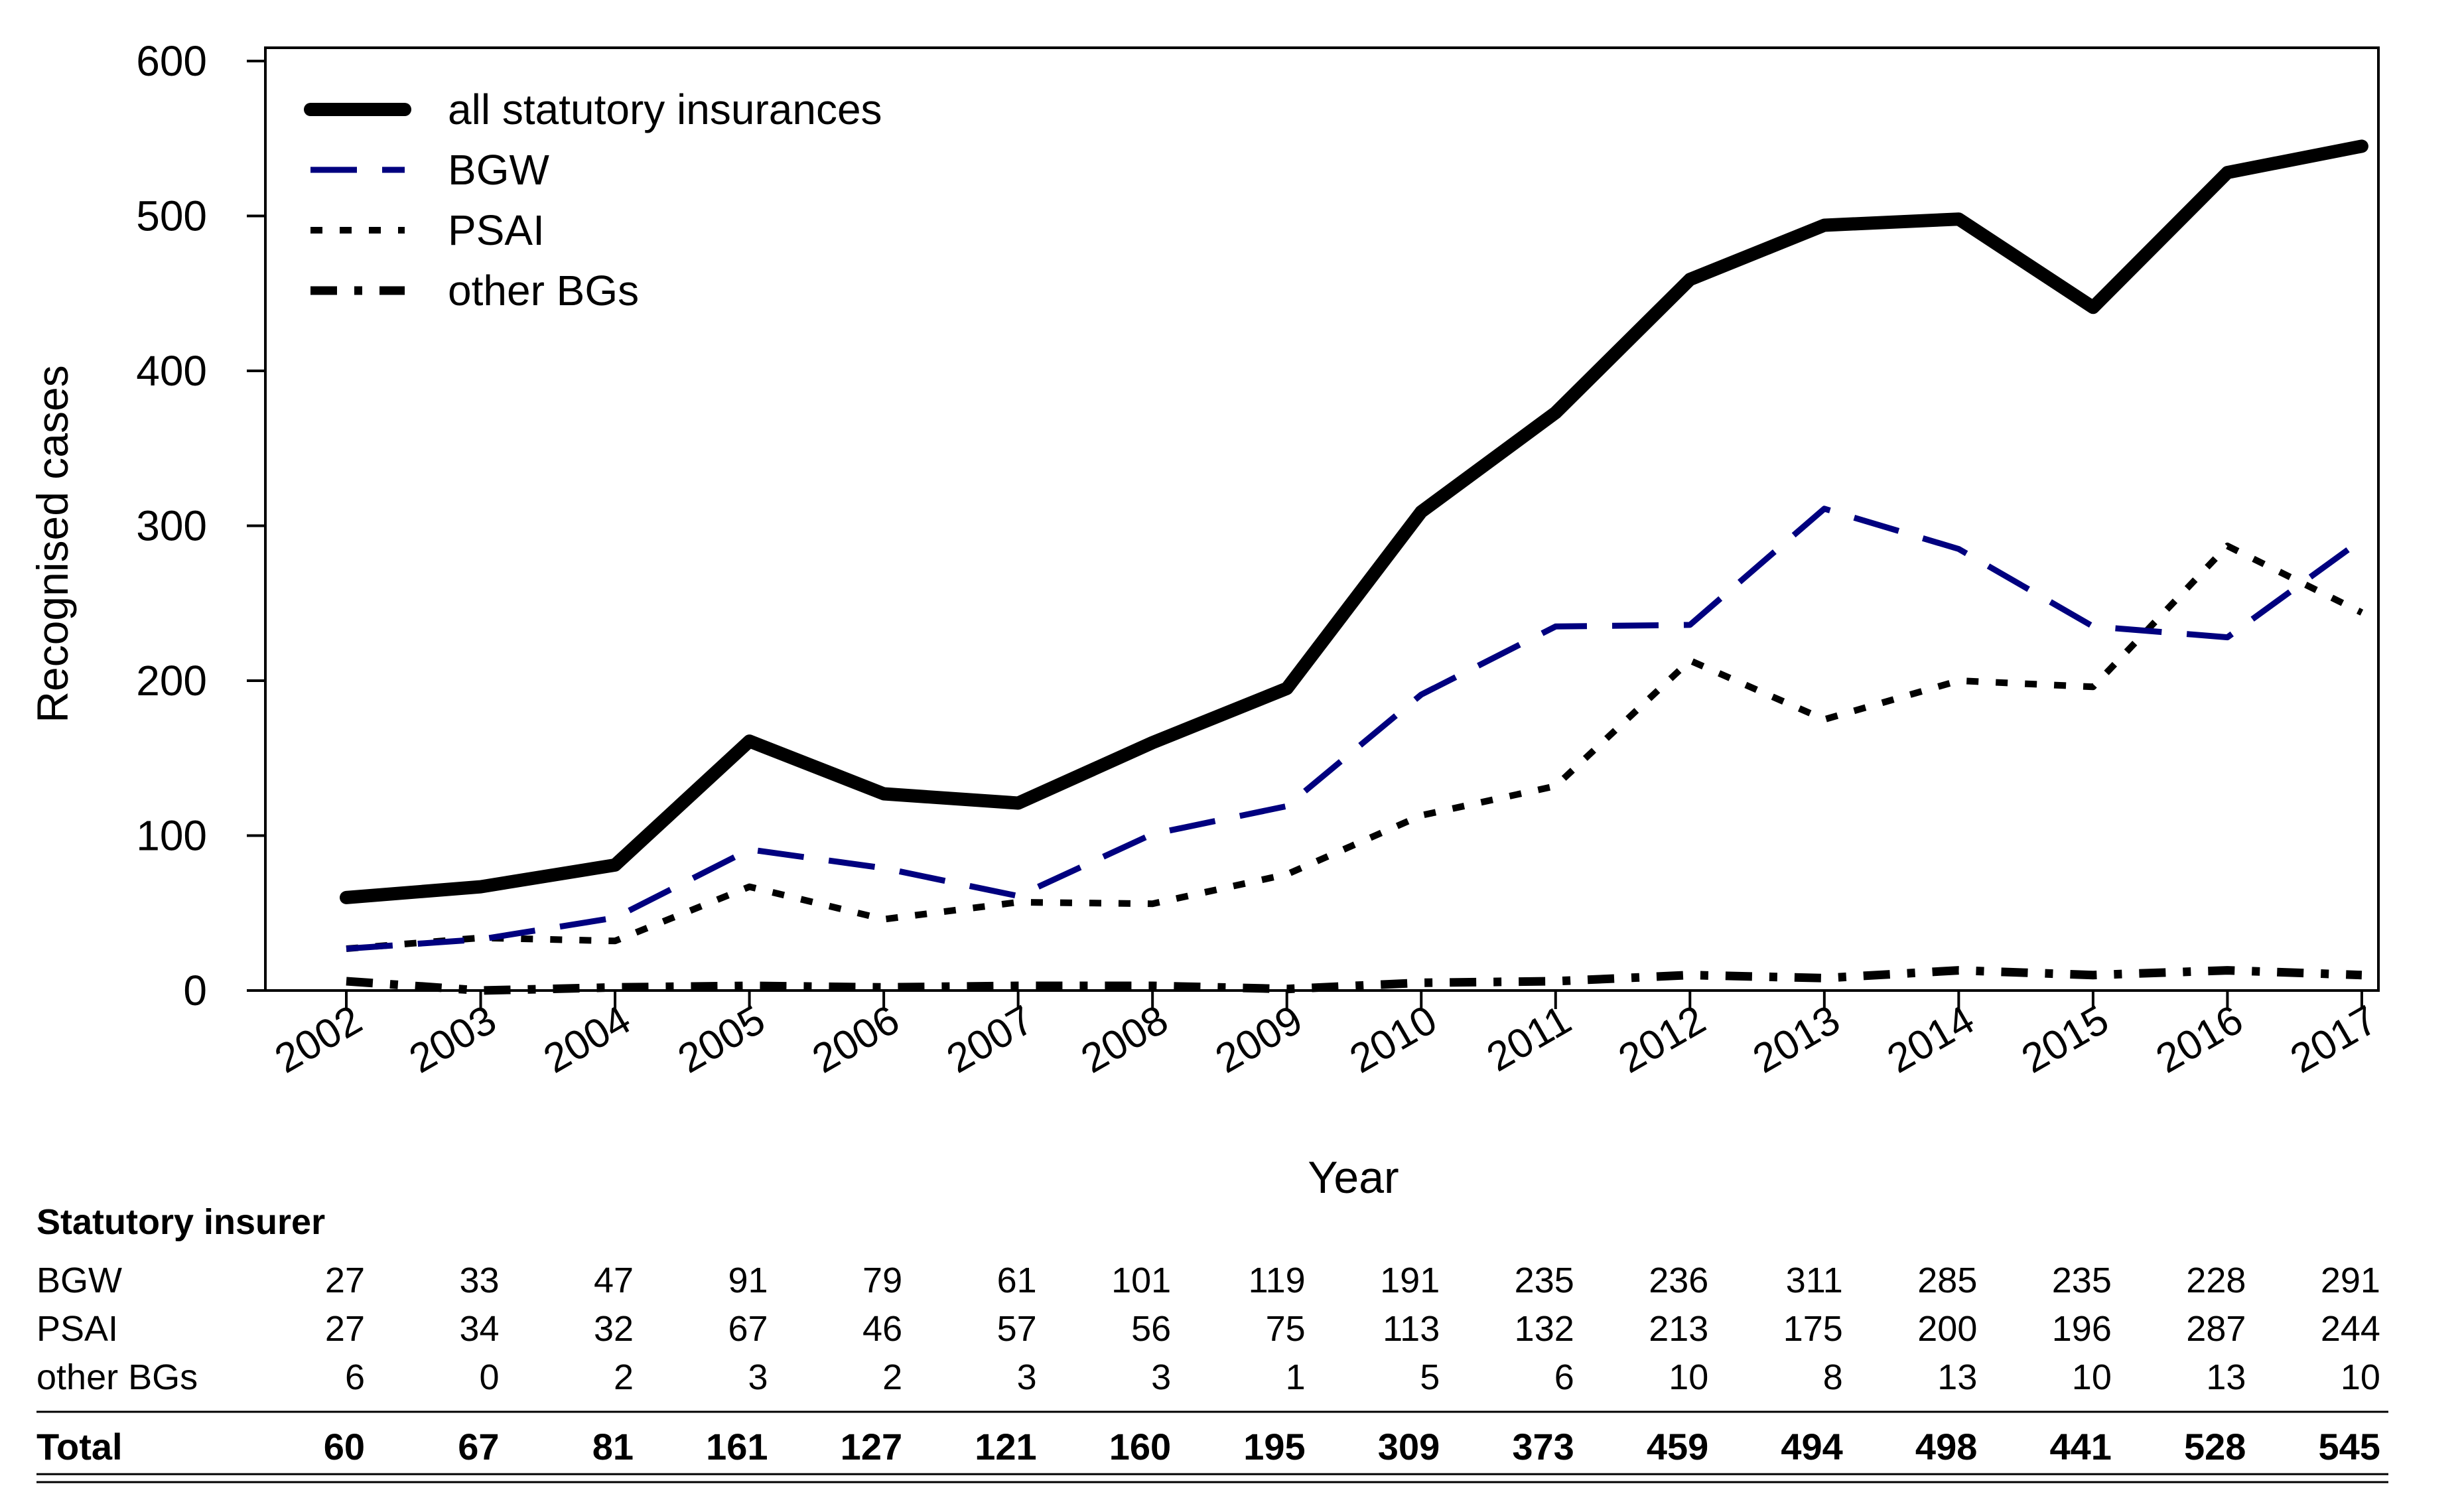 The image size is (2464, 1506). Describe the element at coordinates (1393, 1039) in the screenshot. I see `x-tick-label: 2010` at that location.